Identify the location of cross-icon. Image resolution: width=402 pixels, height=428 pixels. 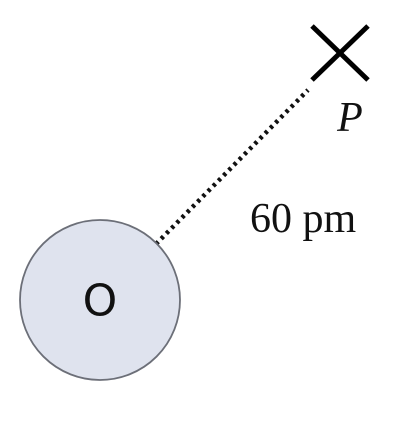
(340, 53).